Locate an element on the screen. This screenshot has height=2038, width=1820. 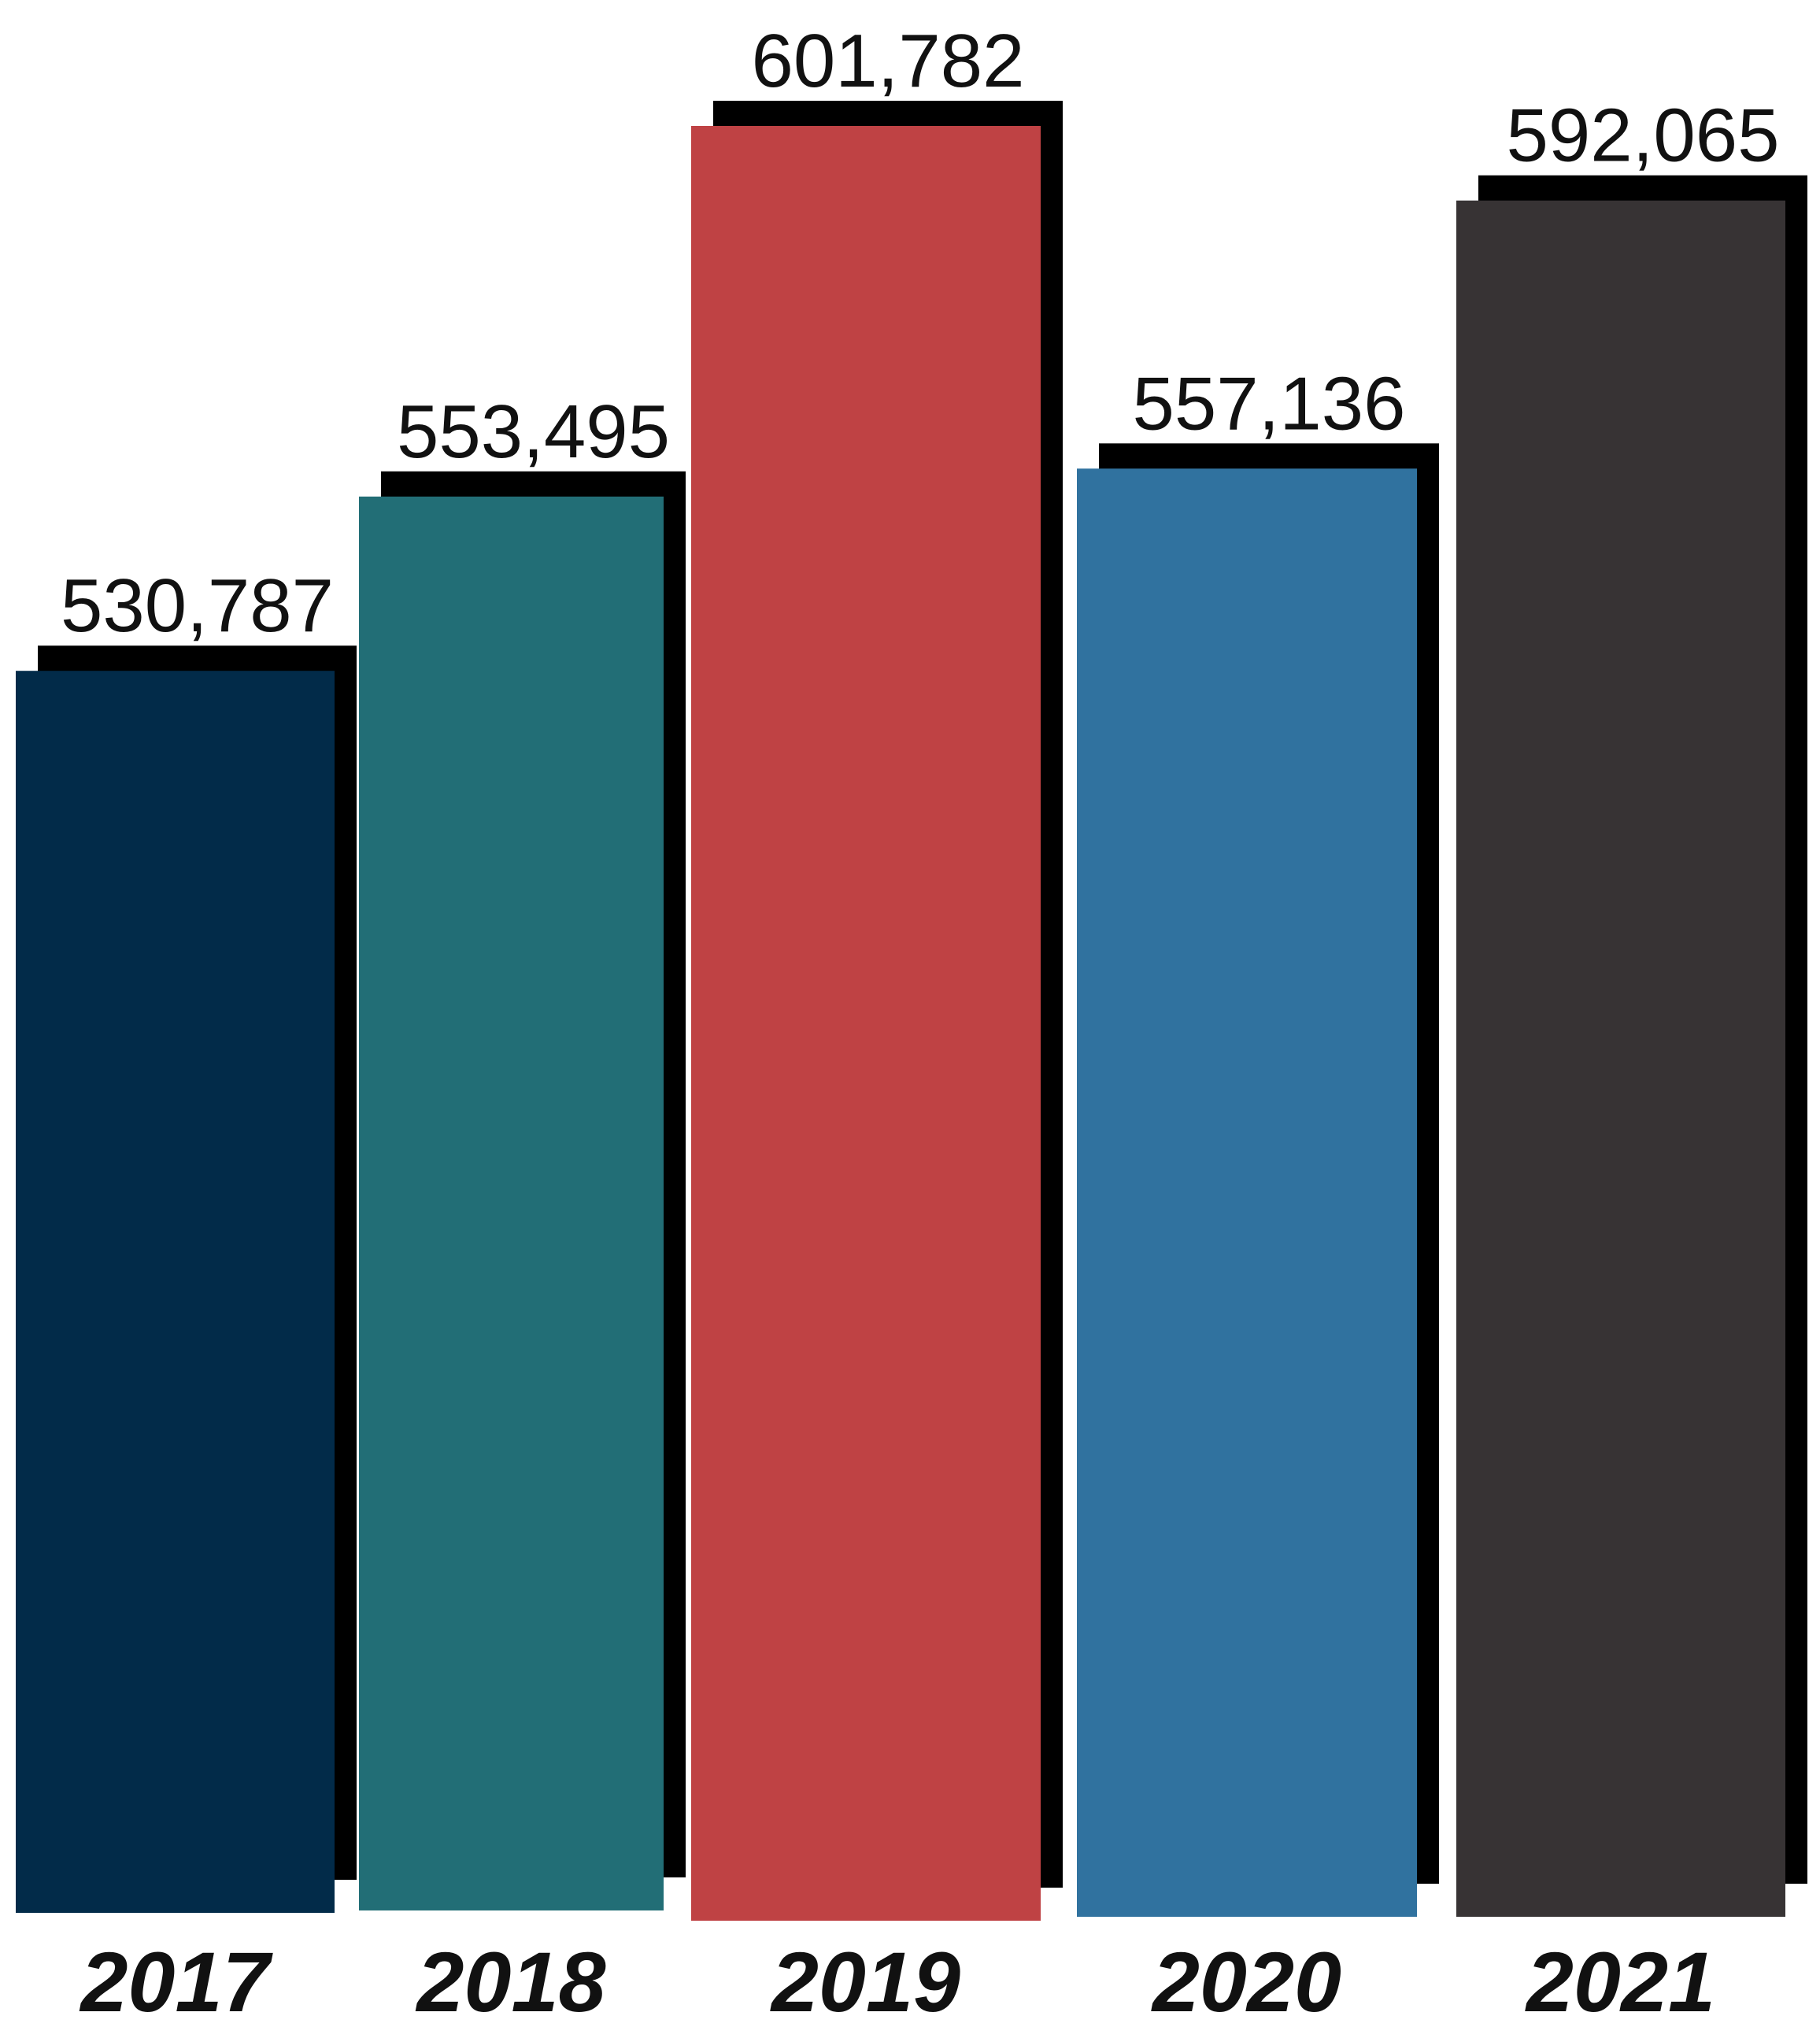
data-label-2019: 601,782 is located at coordinates (887, 61).